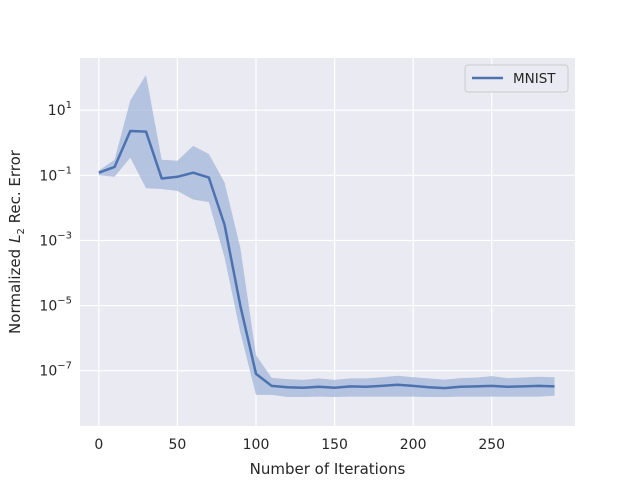 This screenshot has height=480, width=640. What do you see at coordinates (60, 109) in the screenshot?
I see `y-tick-label: 10¹` at bounding box center [60, 109].